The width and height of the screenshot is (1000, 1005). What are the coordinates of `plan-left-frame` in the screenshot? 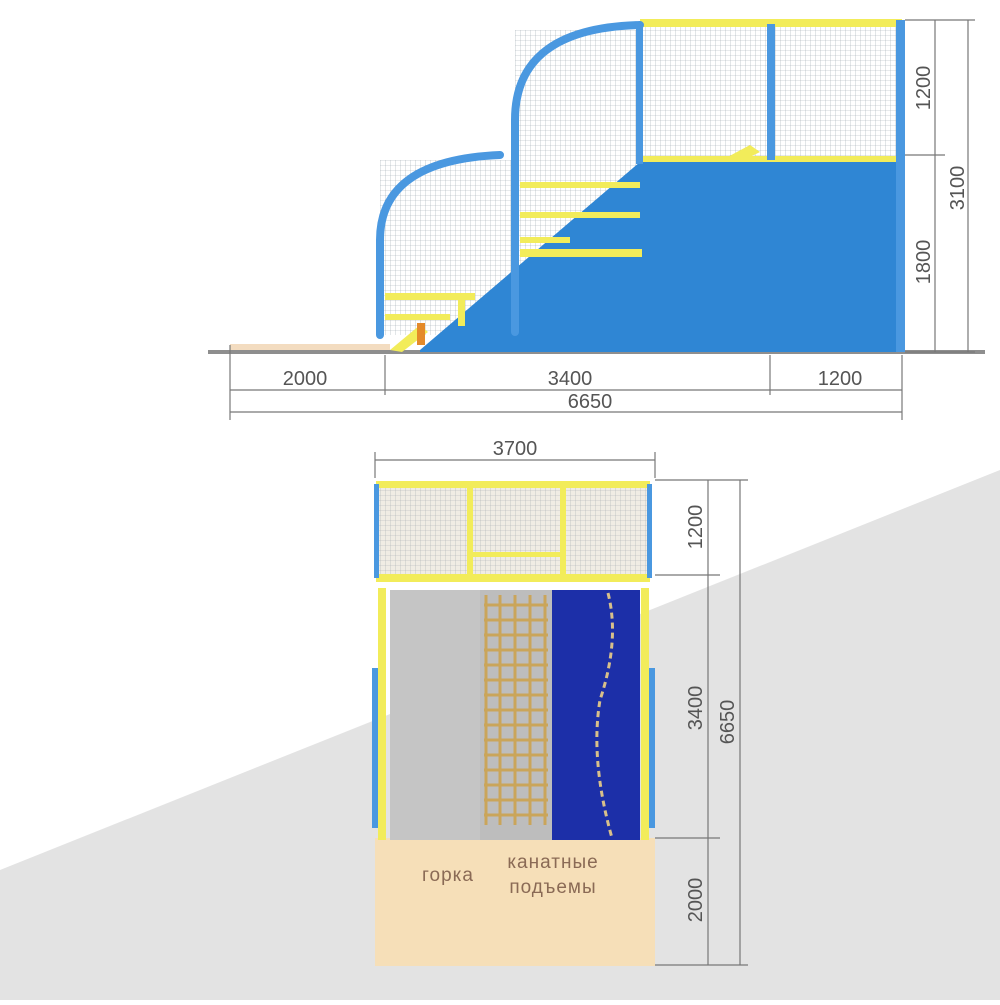 It's located at (376, 531).